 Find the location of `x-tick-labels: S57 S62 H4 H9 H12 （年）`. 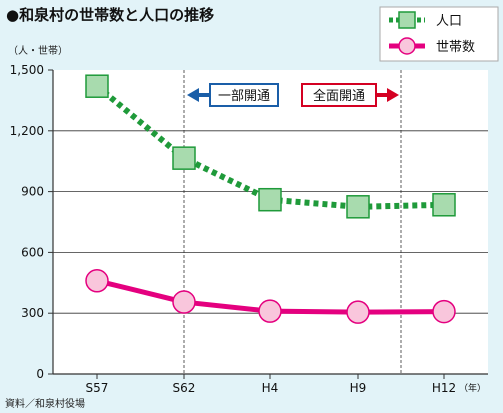

x-tick-labels: S57 S62 H4 H9 H12 （年） is located at coordinates (286, 388).